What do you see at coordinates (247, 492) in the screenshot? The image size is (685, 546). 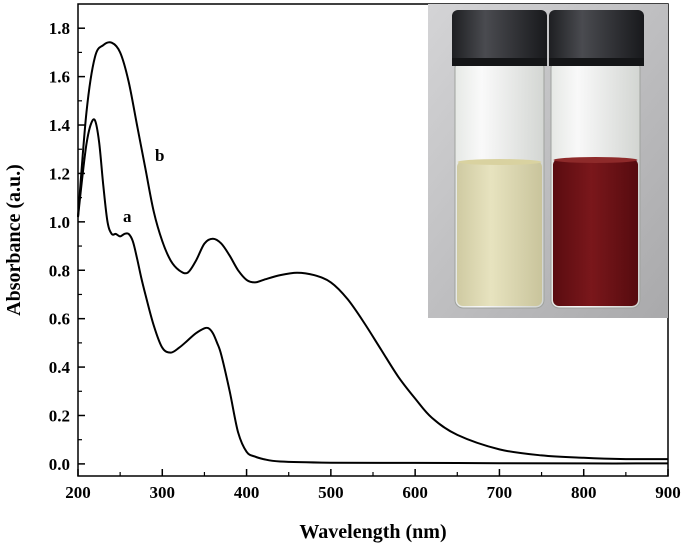 I see `x-tick-label: 400` at bounding box center [247, 492].